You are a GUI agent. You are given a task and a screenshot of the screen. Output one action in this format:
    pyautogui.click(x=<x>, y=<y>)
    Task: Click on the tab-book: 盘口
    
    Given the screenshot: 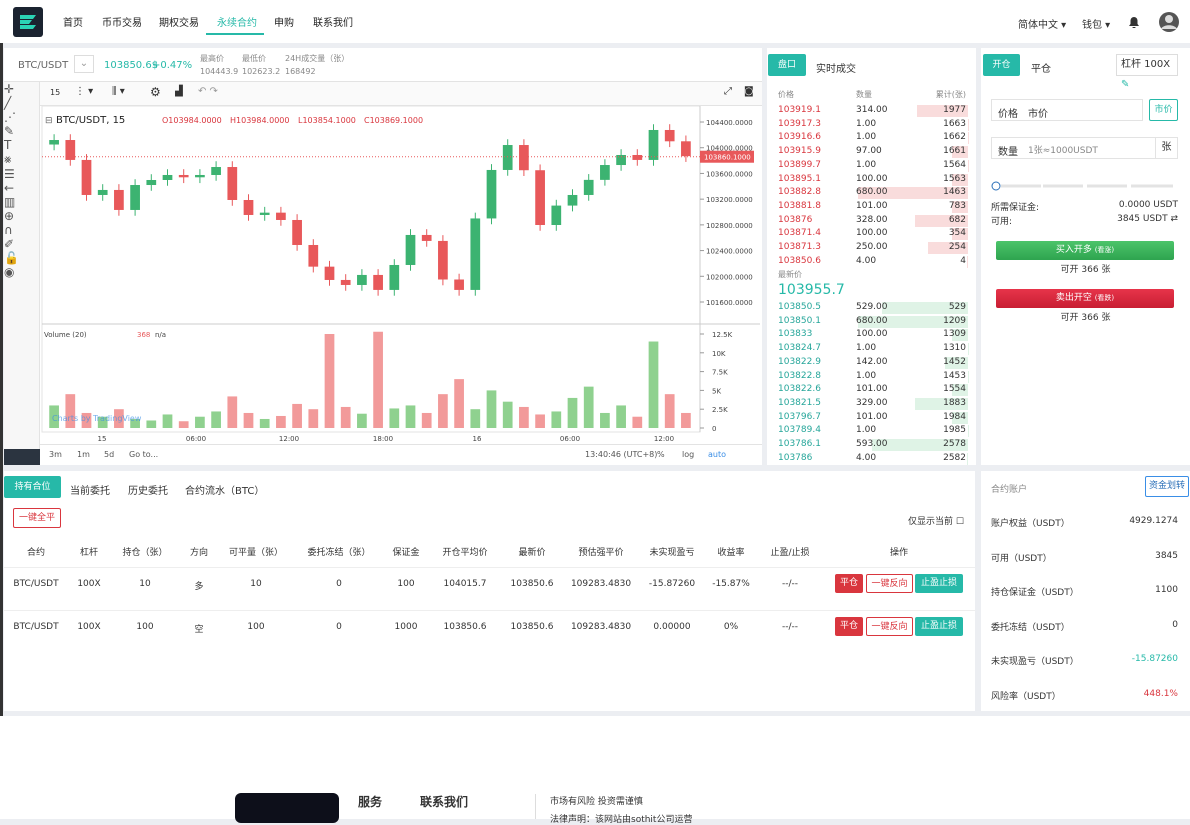 What is the action you would take?
    pyautogui.click(x=787, y=65)
    